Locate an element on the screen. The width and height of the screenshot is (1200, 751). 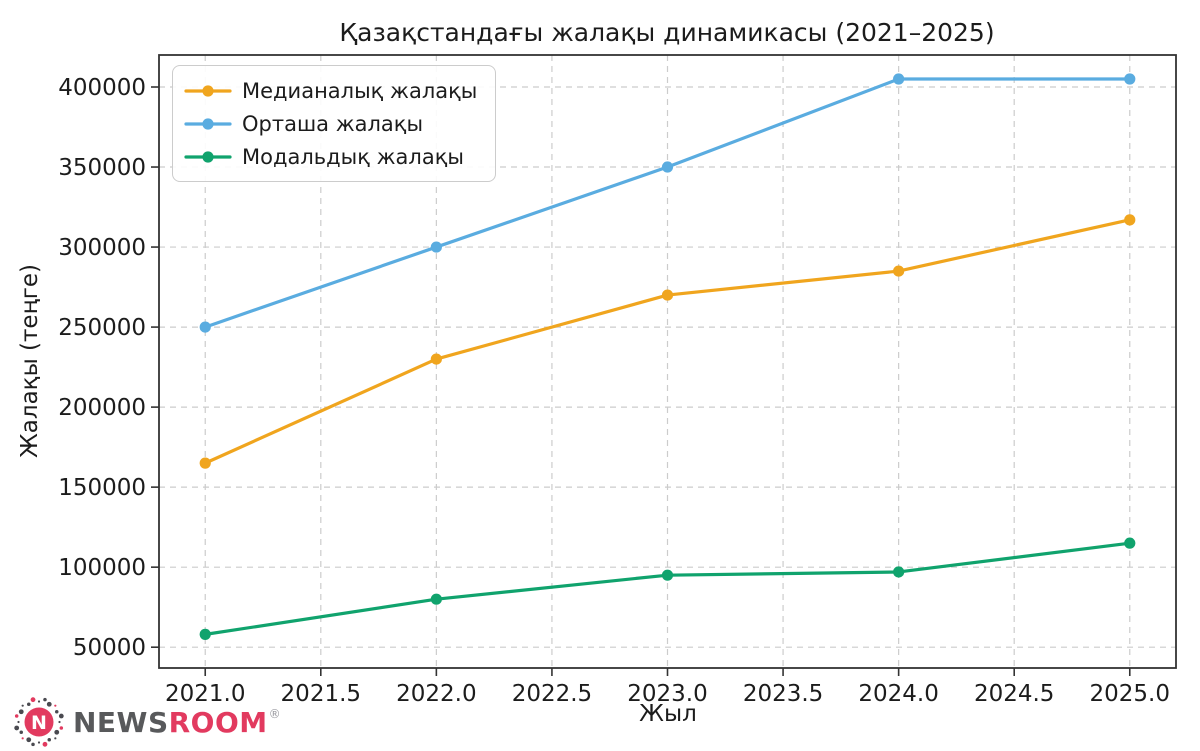
x-axis-label: Жыл is located at coordinates (668, 714).